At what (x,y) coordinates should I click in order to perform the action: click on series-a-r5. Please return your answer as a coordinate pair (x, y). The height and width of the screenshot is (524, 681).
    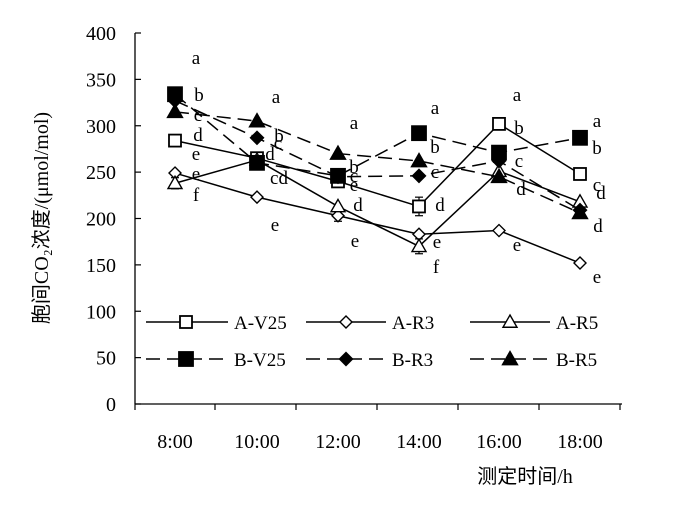
    Looking at the image, I should click on (377, 203).